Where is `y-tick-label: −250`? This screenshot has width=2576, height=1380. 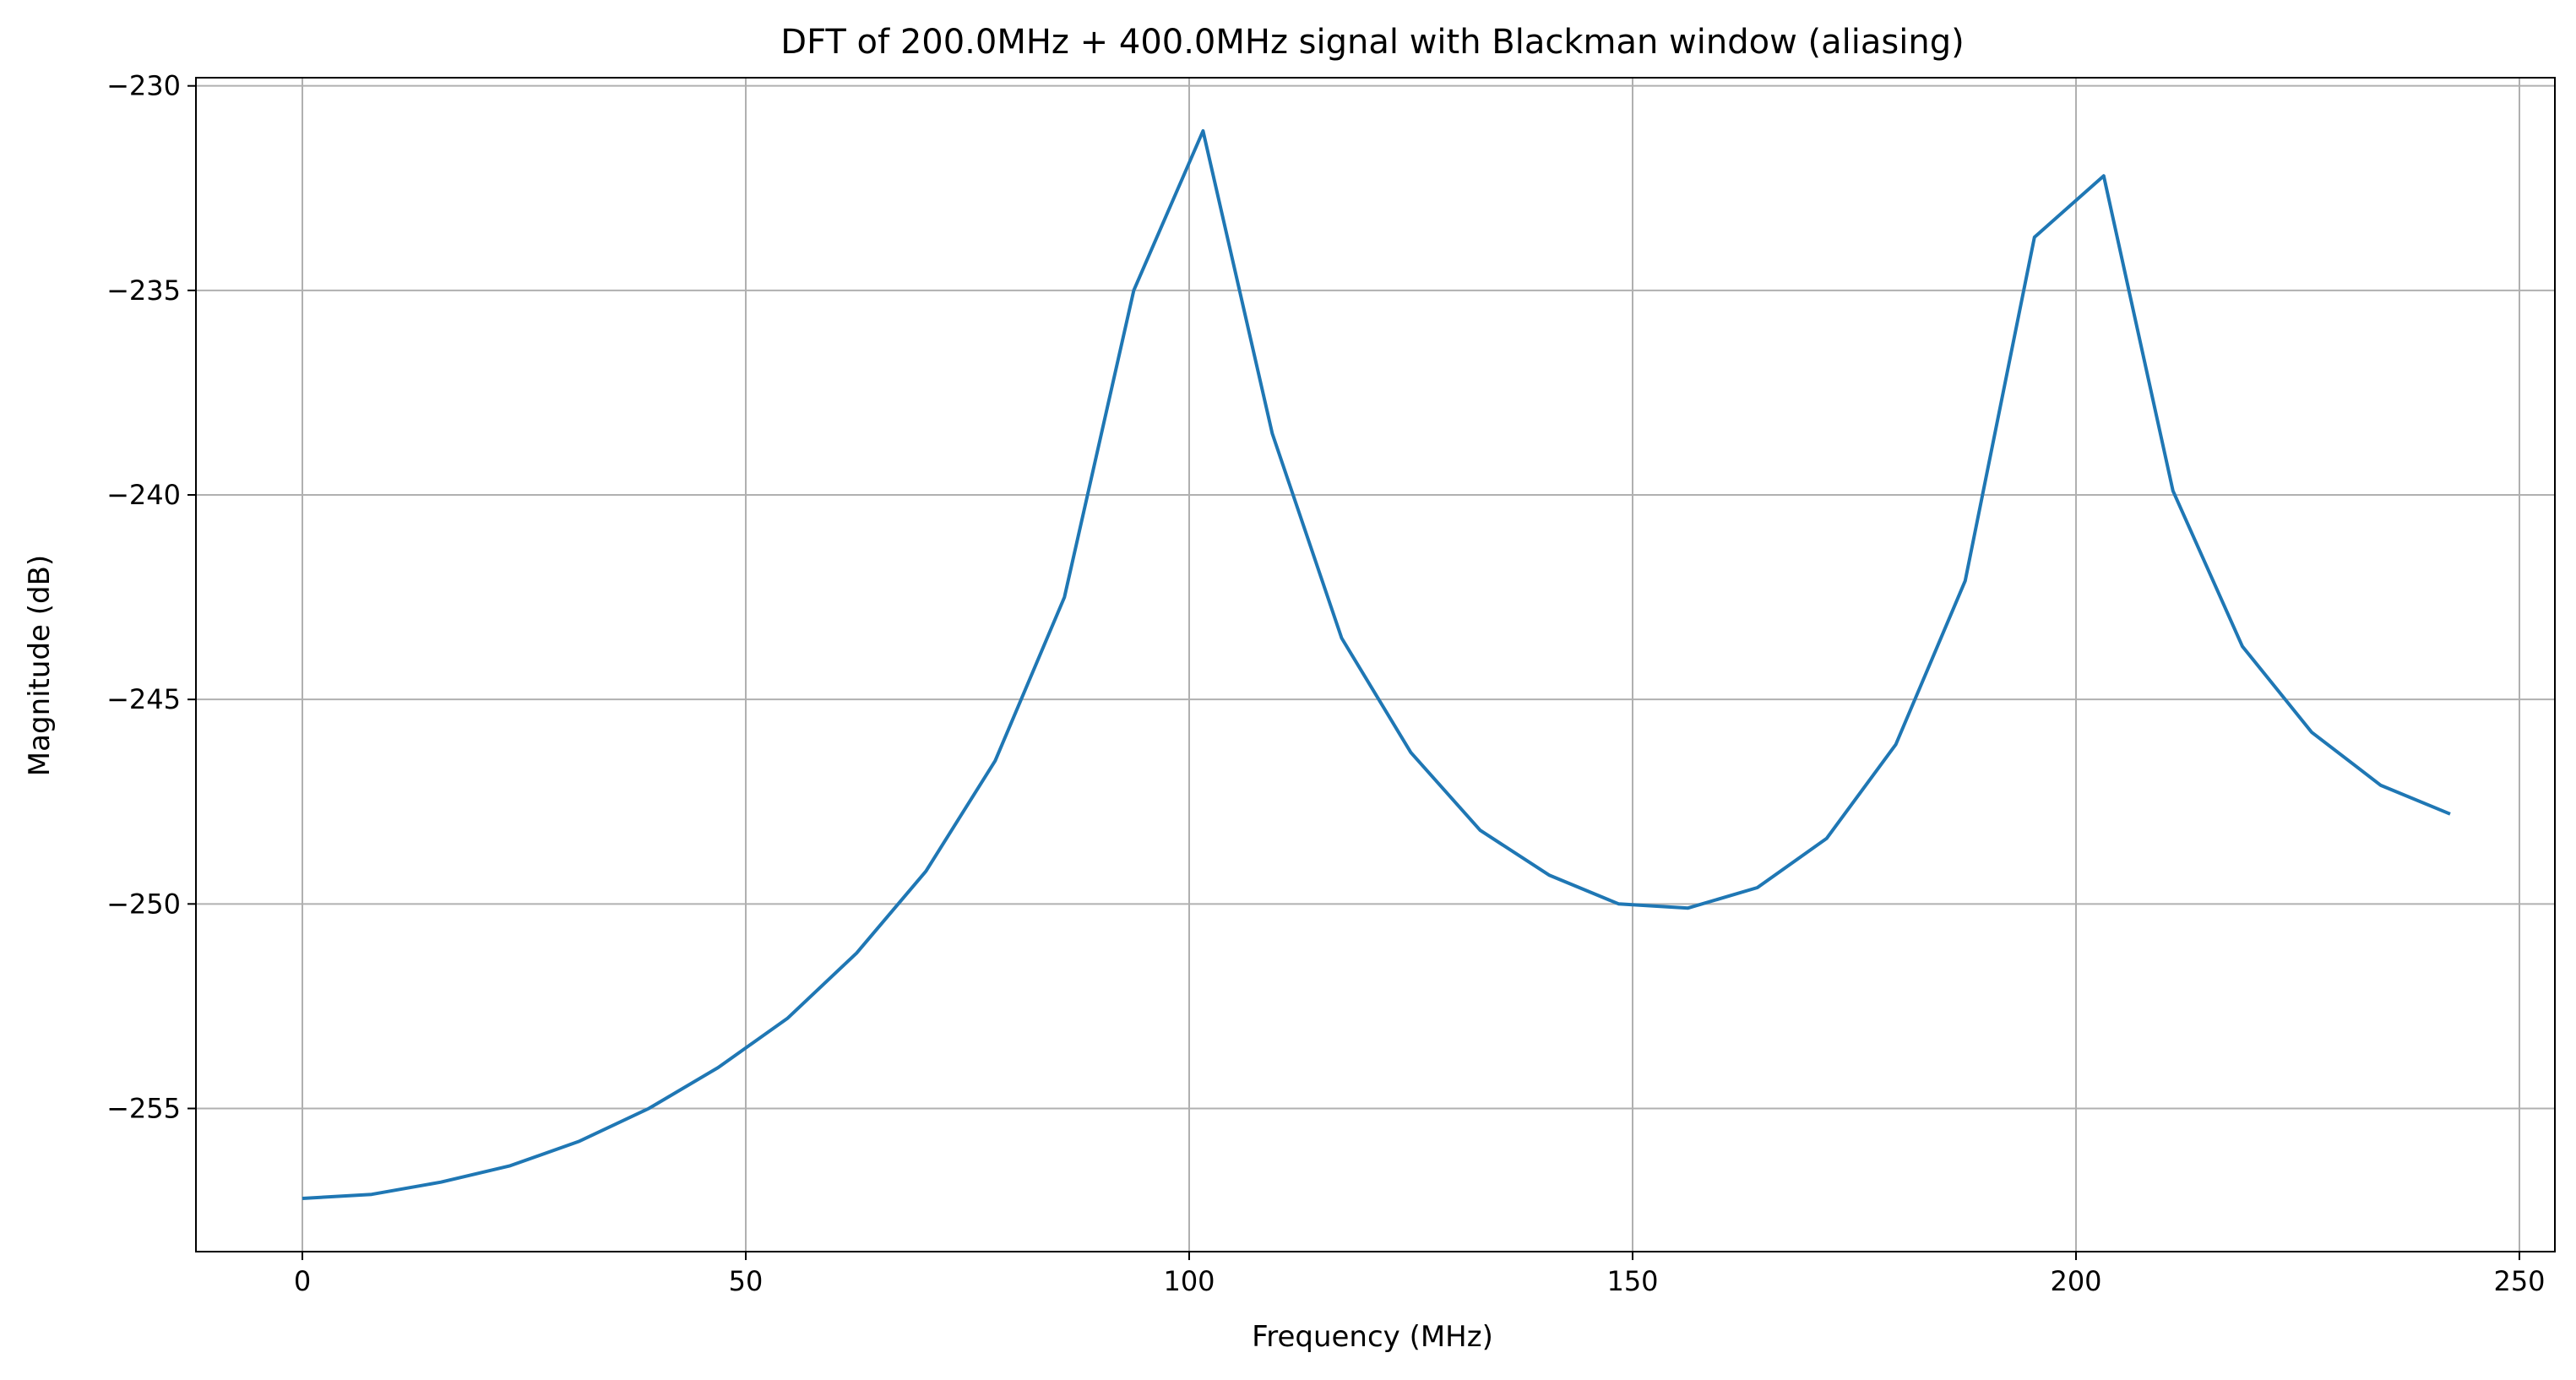 y-tick-label: −250 is located at coordinates (143, 904).